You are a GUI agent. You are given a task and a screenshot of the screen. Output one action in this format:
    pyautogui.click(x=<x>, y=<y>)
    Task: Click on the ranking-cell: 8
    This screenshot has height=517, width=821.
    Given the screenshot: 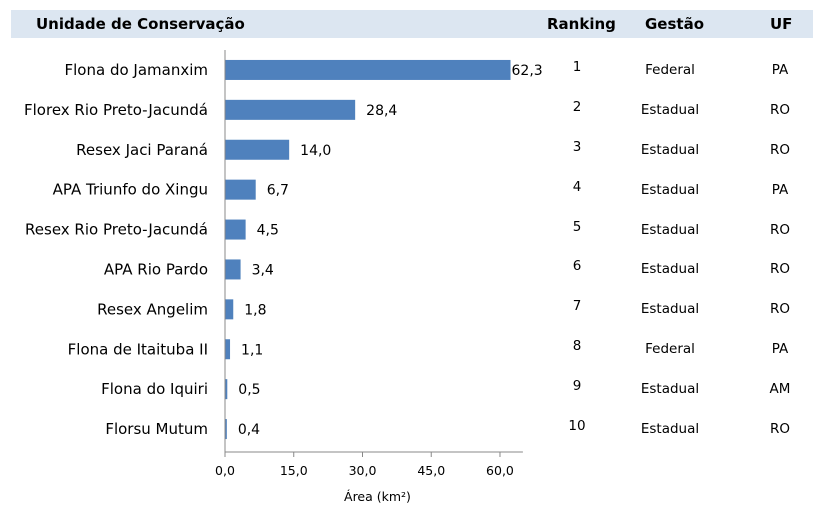 What is the action you would take?
    pyautogui.click(x=577, y=346)
    